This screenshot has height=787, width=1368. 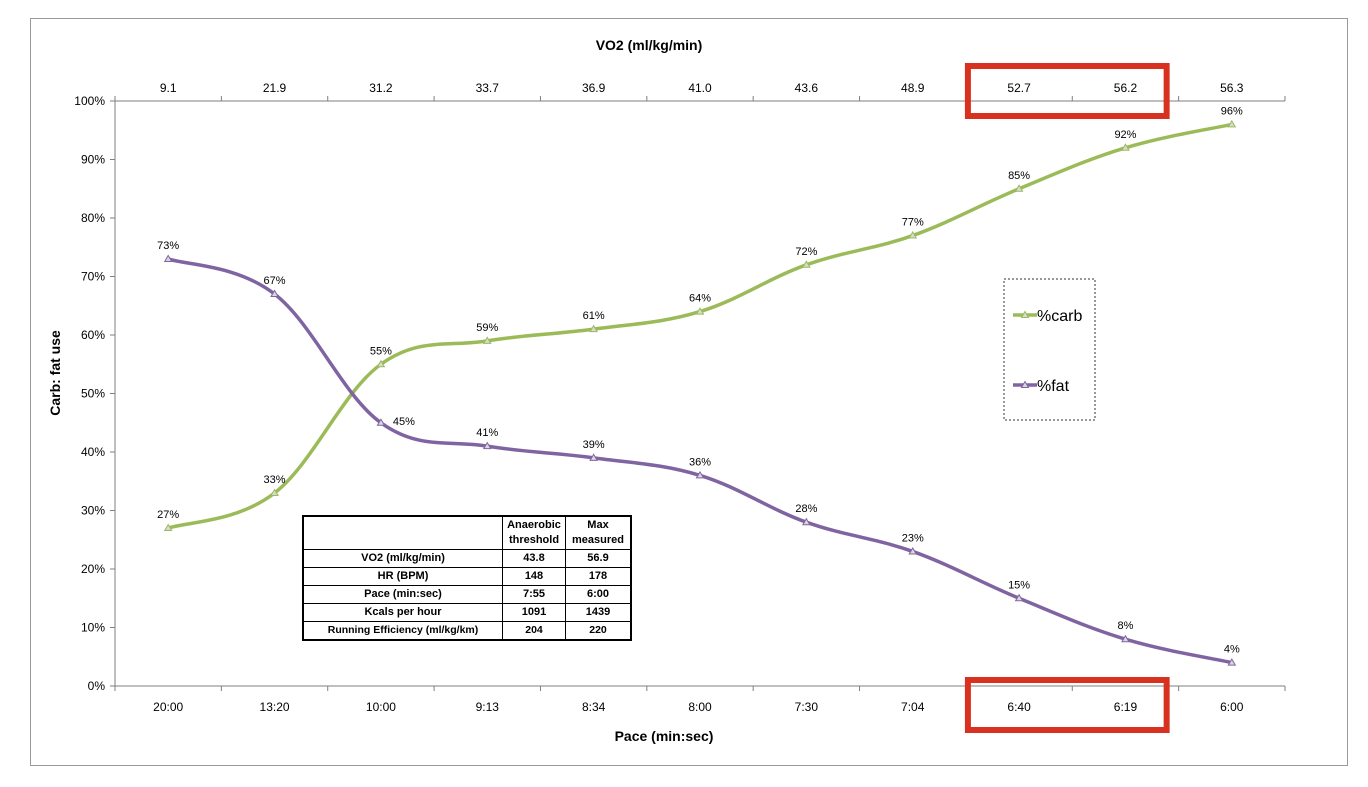 I want to click on table-cell: 1439, so click(x=598, y=612).